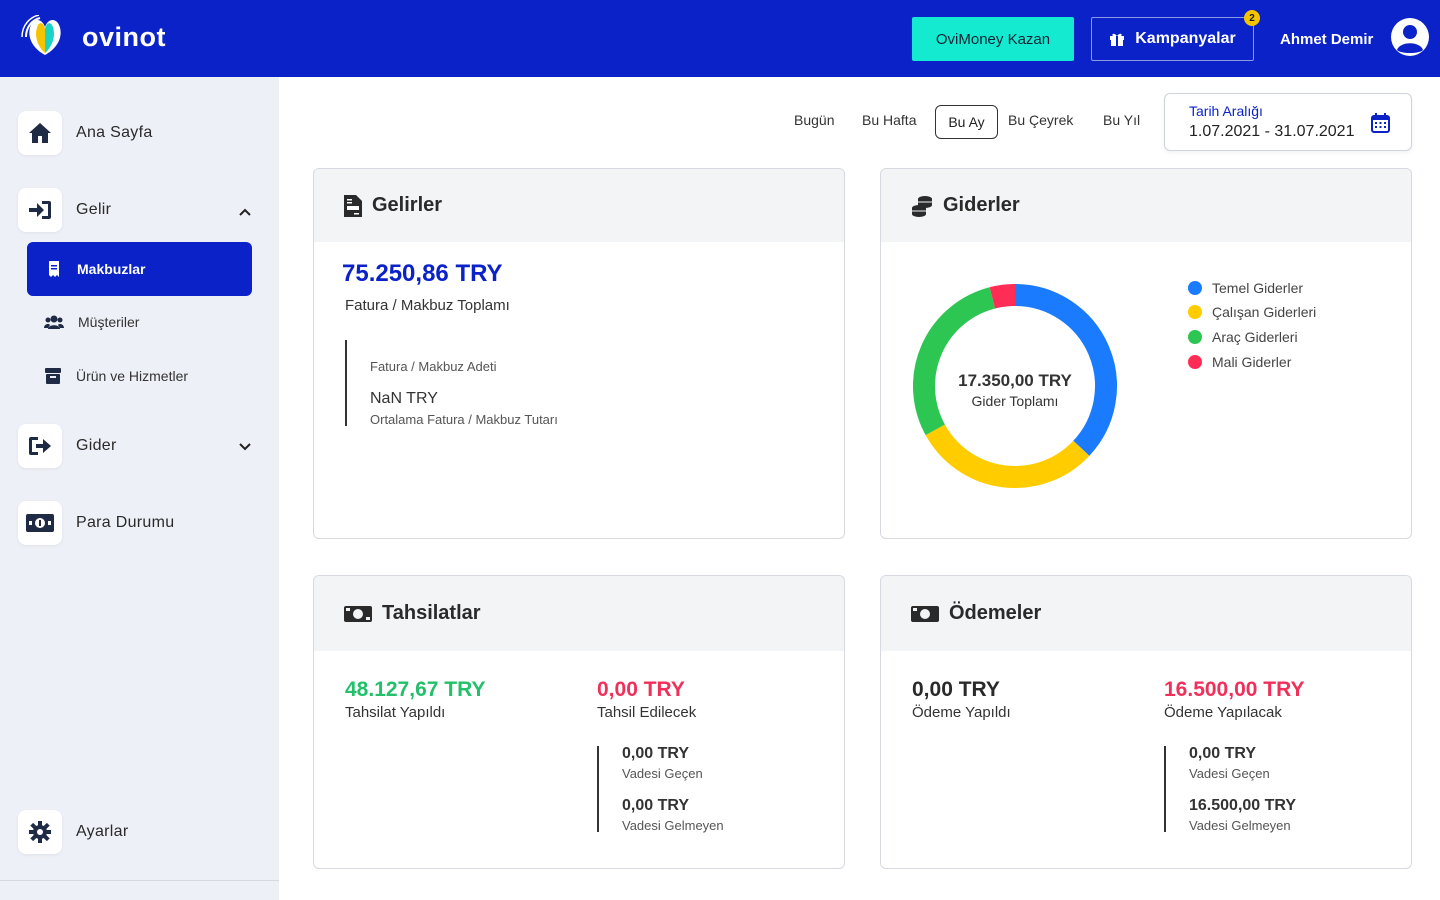 This screenshot has height=900, width=1440. Describe the element at coordinates (598, 789) in the screenshot. I see `tahsilat-divider` at that location.